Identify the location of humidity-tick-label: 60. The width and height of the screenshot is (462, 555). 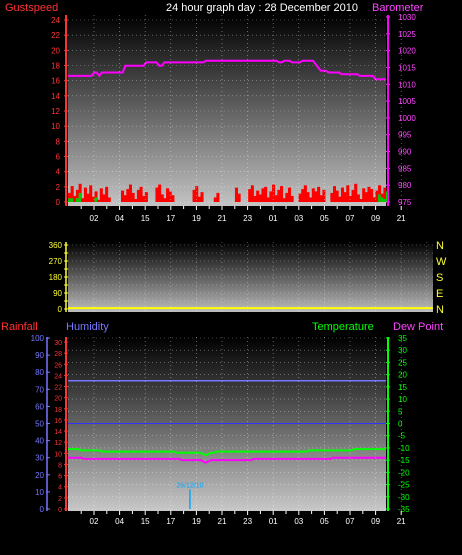
(39, 406).